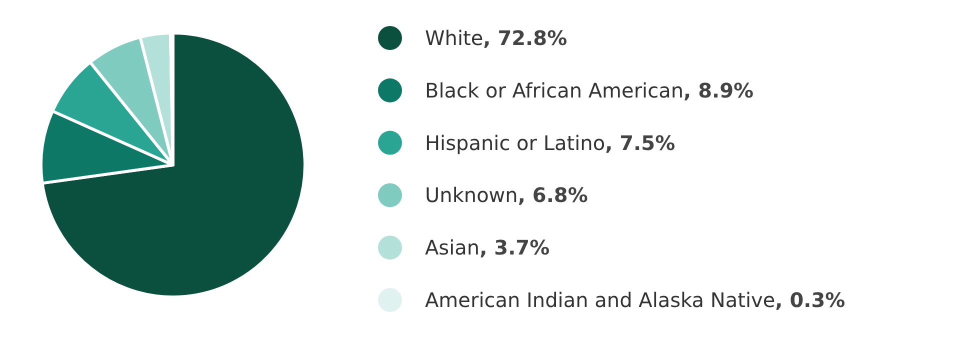 The width and height of the screenshot is (975, 344). I want to click on data-label: , 72.8%, so click(525, 38).